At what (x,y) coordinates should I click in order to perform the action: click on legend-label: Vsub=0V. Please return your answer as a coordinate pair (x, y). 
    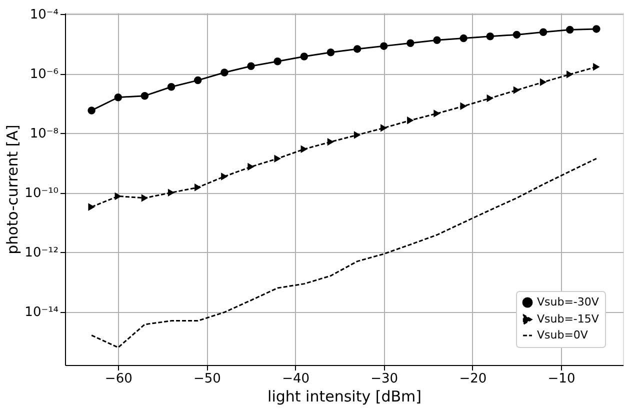
    Looking at the image, I should click on (562, 335).